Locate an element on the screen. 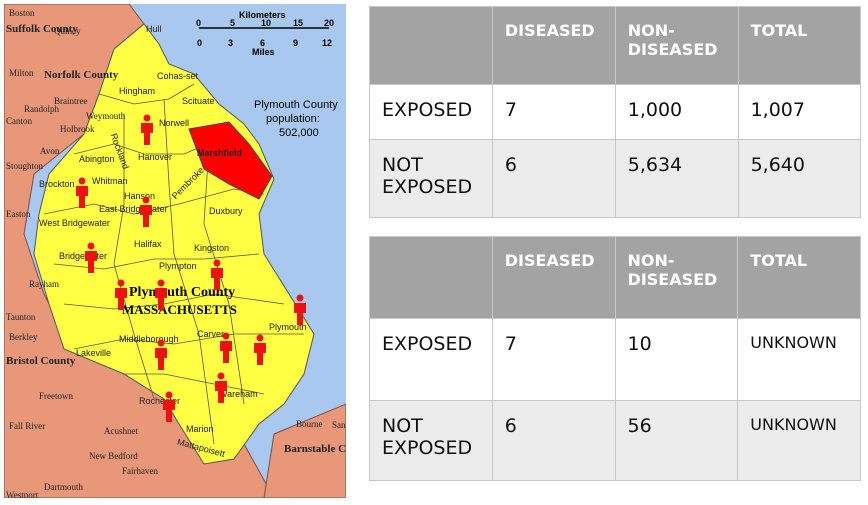  neighbor-label: New Bedford is located at coordinates (113, 456).